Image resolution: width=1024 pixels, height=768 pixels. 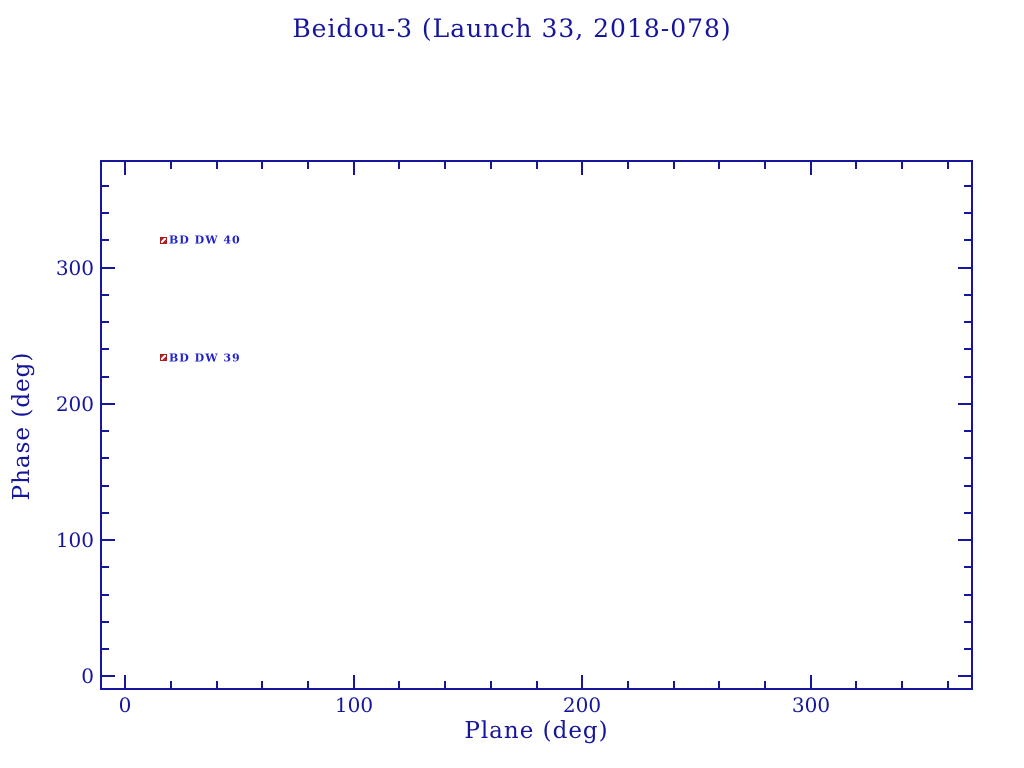 I want to click on x-axis-label: Plane (deg), so click(x=536, y=731).